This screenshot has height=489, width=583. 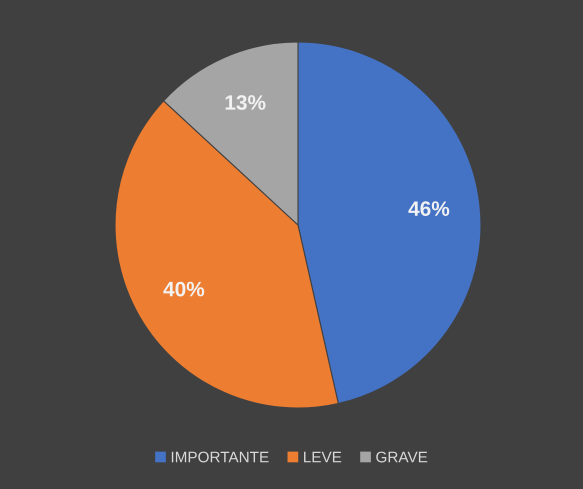 I want to click on data-label: 40%, so click(x=183, y=289).